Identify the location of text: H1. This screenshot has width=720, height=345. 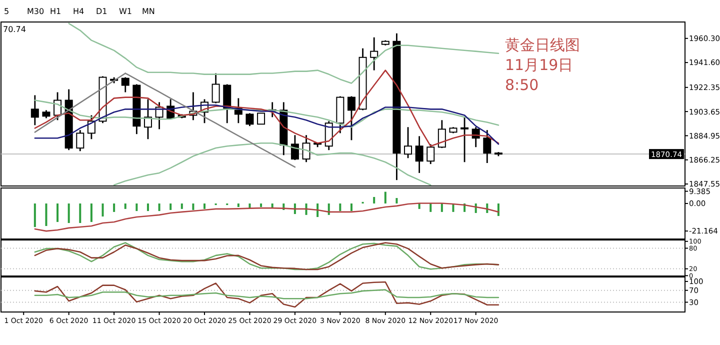
(56, 11).